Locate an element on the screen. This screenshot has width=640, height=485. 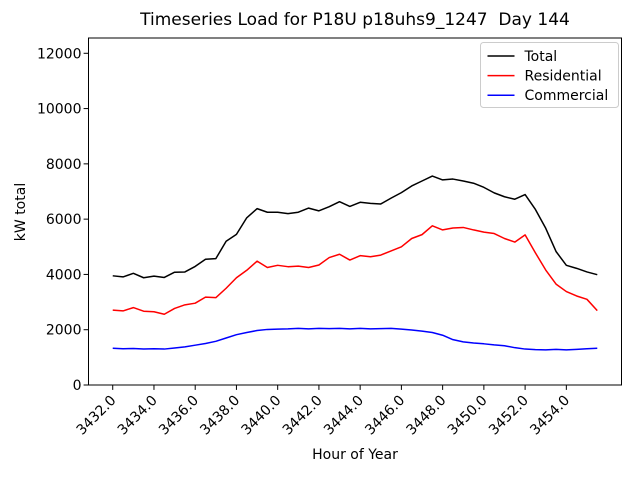
legend-label-total: Total is located at coordinates (541, 57).